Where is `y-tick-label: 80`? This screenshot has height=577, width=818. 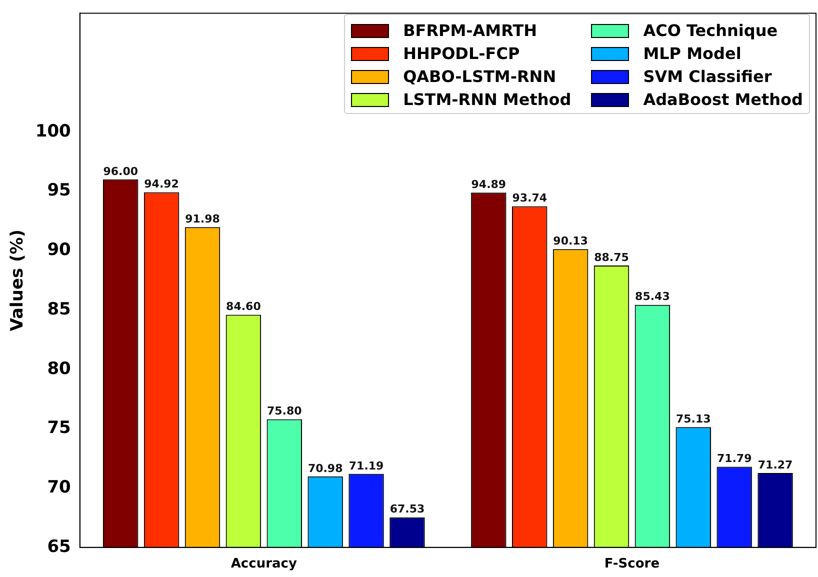
y-tick-label: 80 is located at coordinates (59, 368).